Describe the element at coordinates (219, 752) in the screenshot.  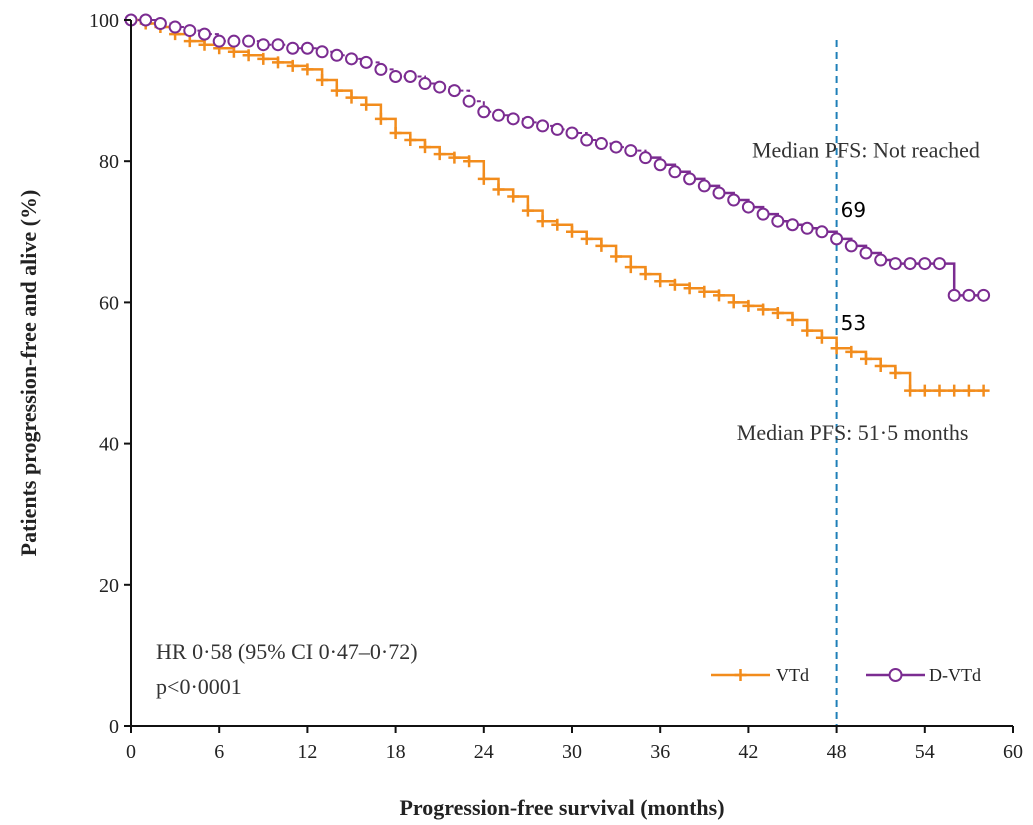
I see `x-tick-label-6: 6` at that location.